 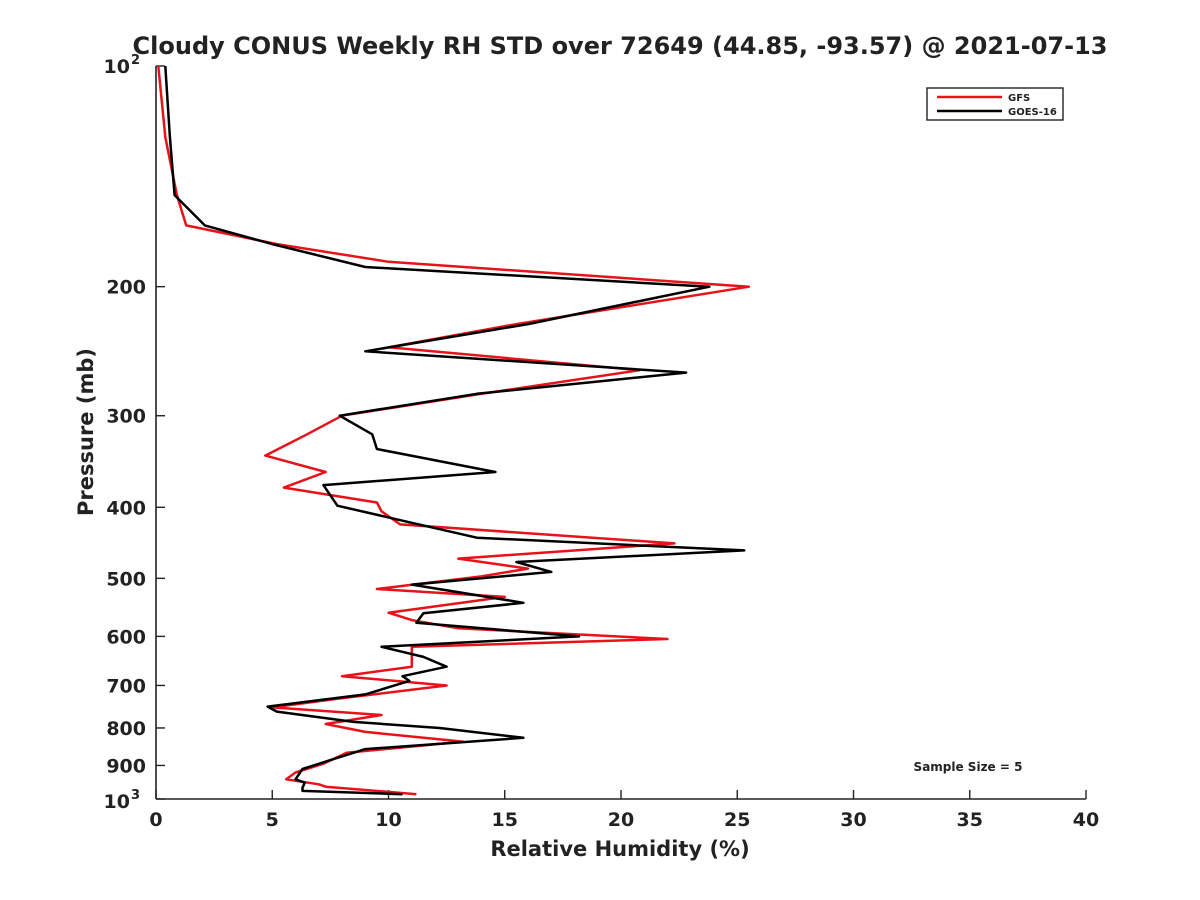 I want to click on x-tick-label: 5, so click(x=272, y=820).